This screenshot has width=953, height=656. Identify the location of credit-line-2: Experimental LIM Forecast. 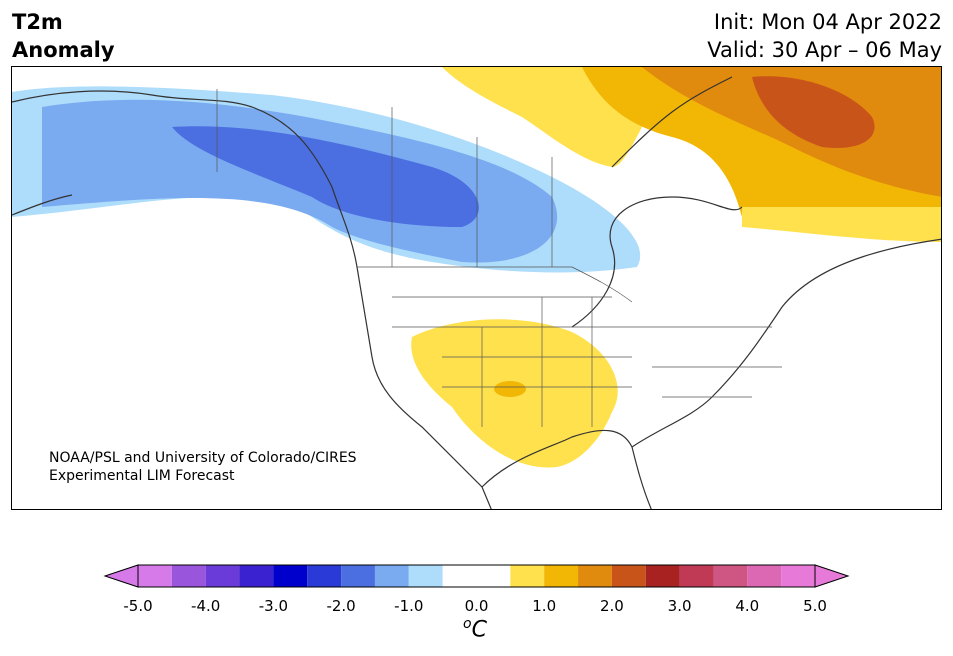
(142, 476).